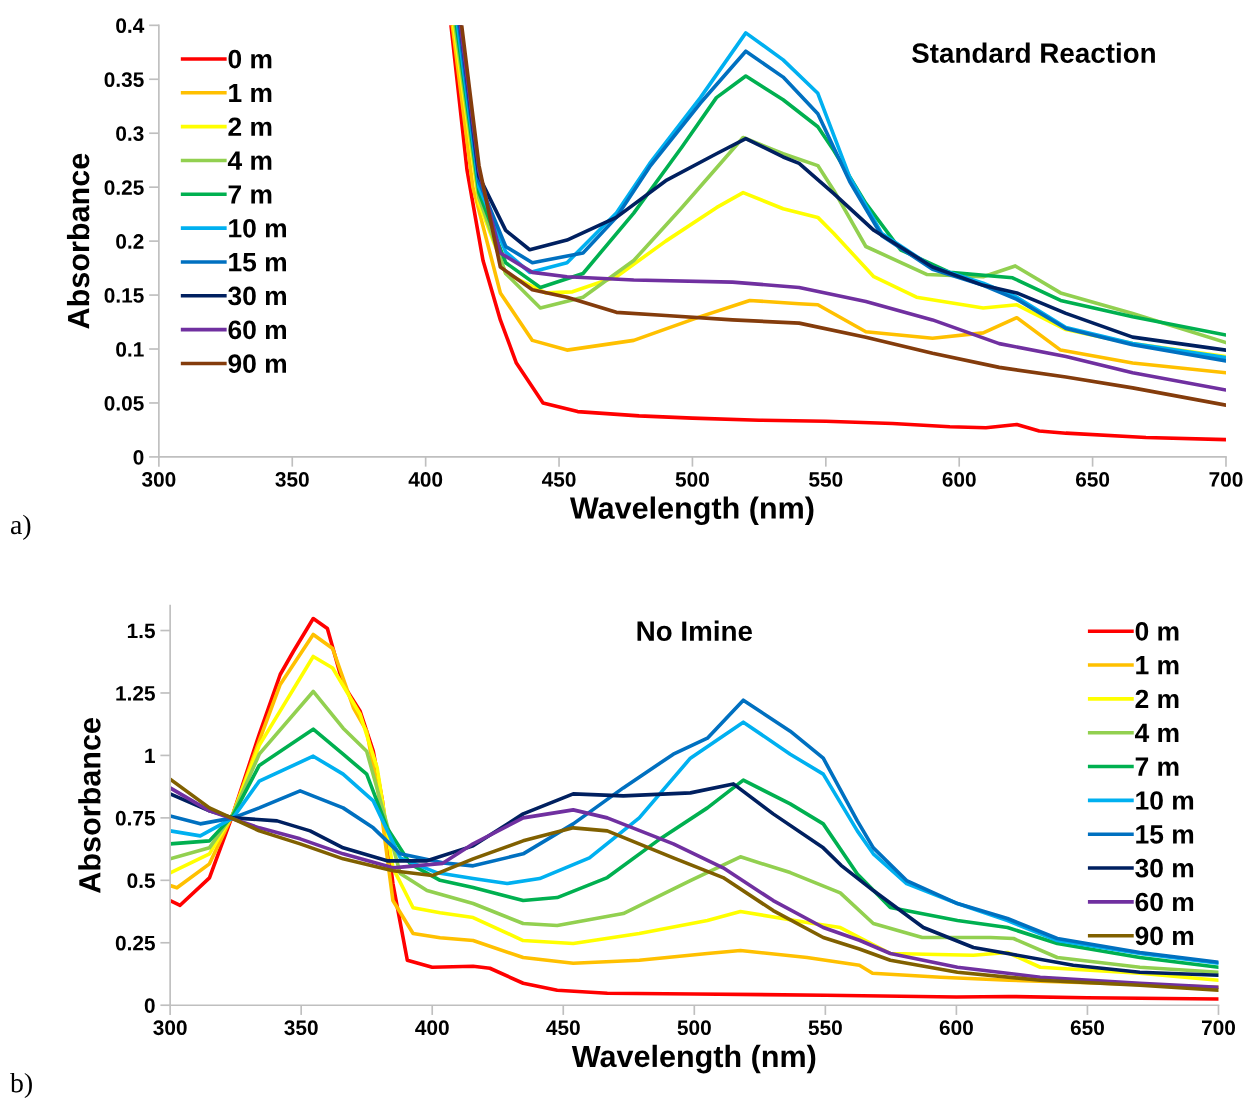 The width and height of the screenshot is (1251, 1101). Describe the element at coordinates (124, 80) in the screenshot. I see `y-tick-label: 0.35` at that location.